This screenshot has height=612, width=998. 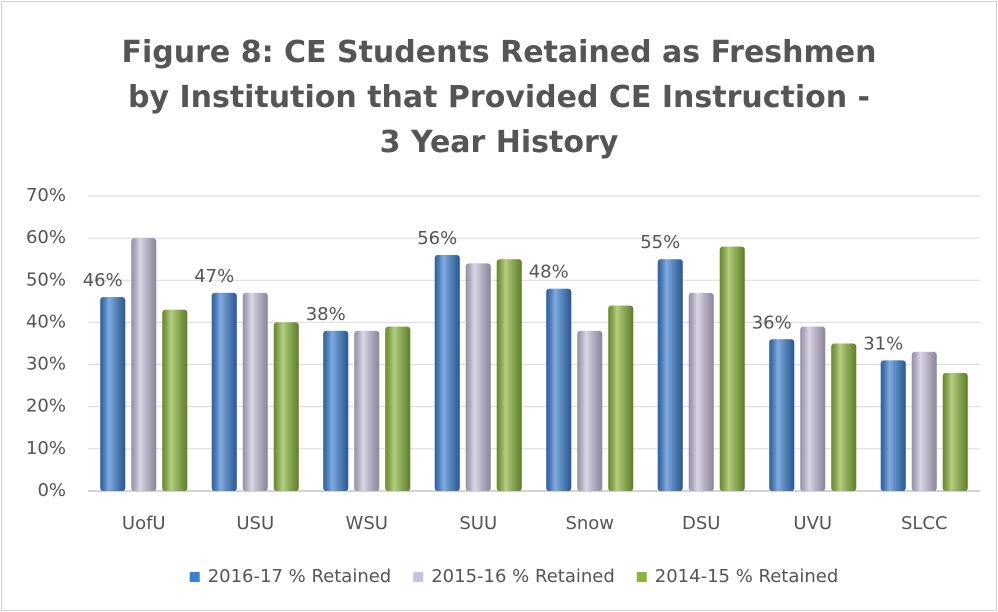 What do you see at coordinates (549, 272) in the screenshot?
I see `data-label: 48%` at bounding box center [549, 272].